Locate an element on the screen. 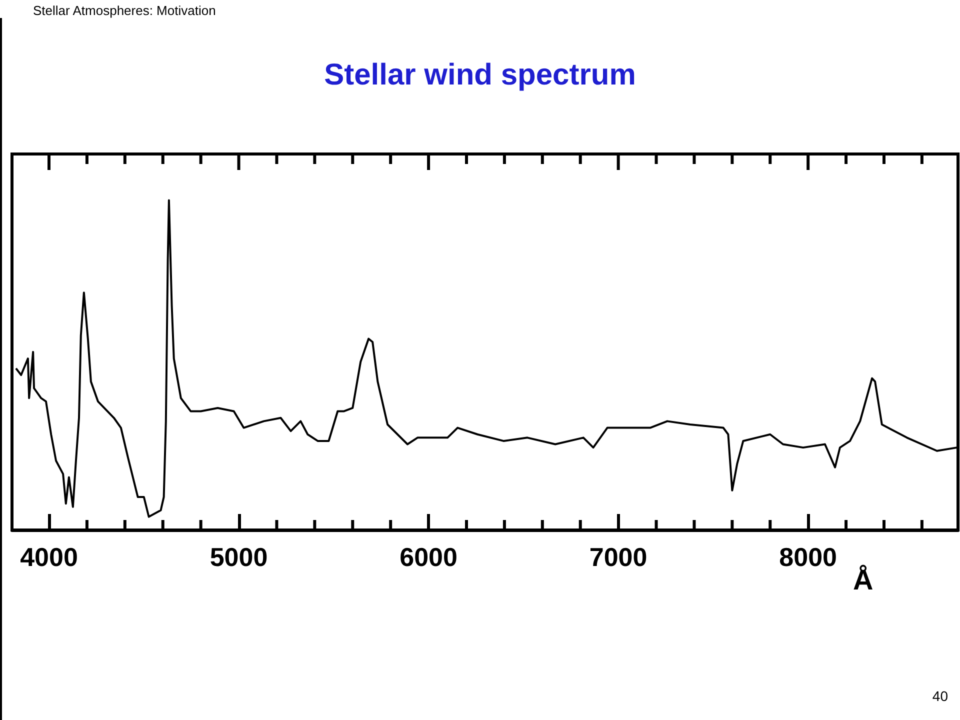 This screenshot has height=720, width=960. x-tick-label: 5000 is located at coordinates (239, 557).